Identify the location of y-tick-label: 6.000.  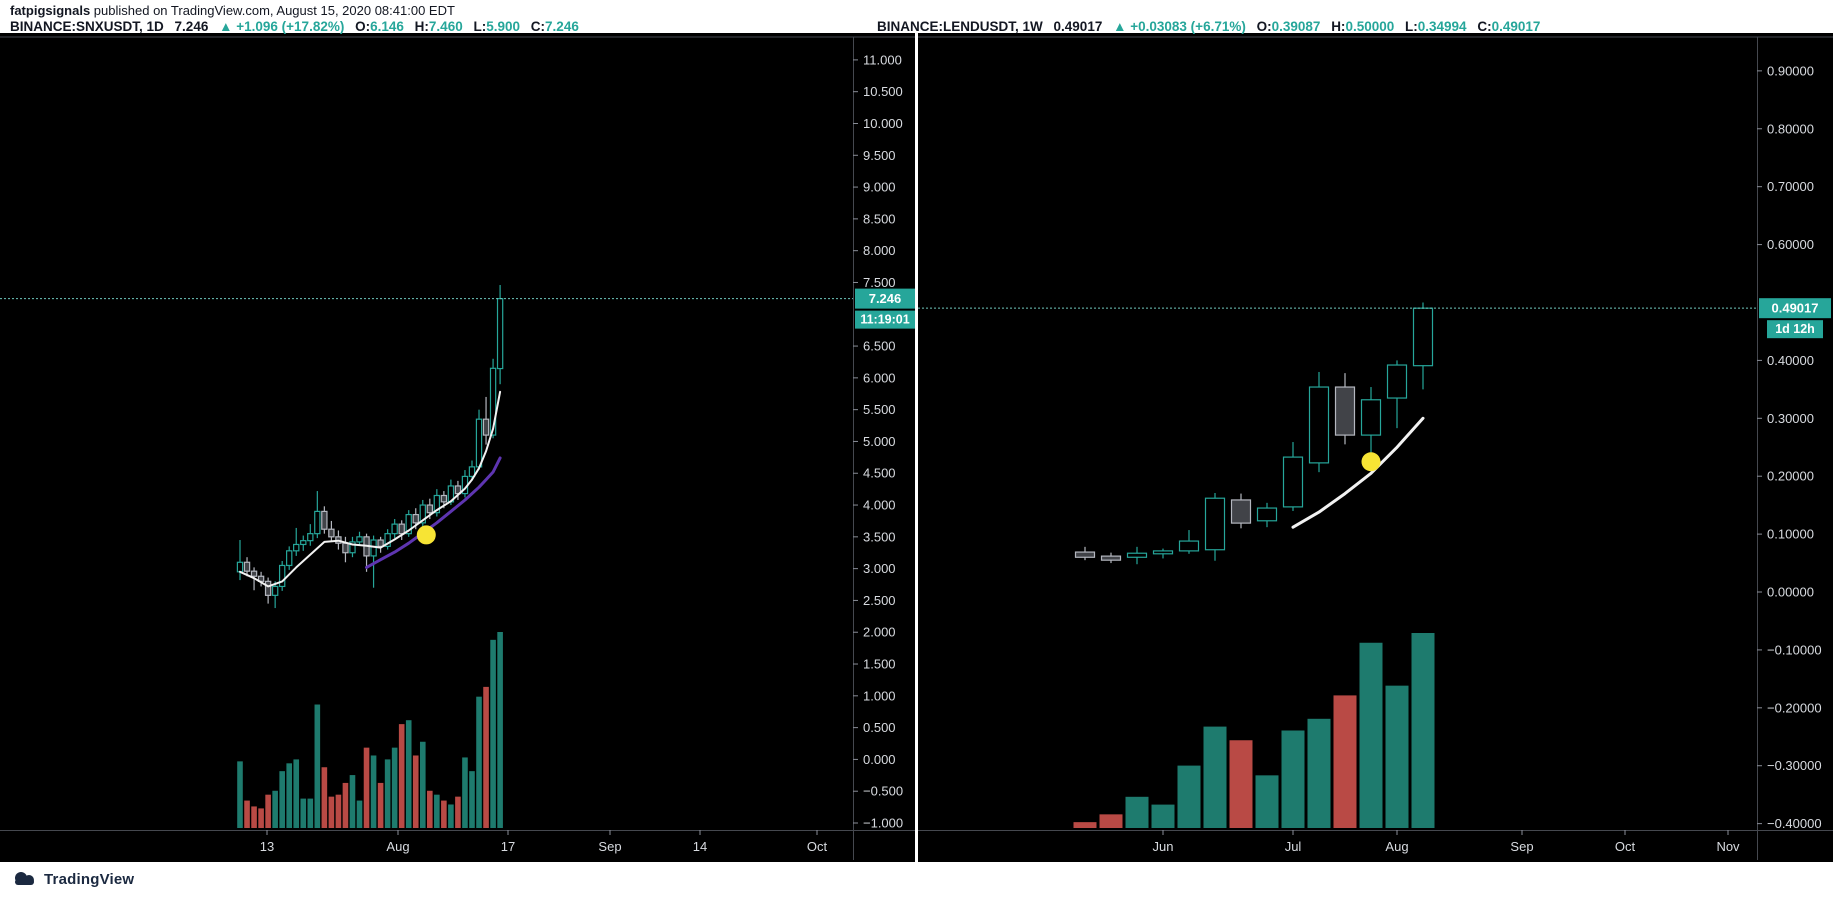
(879, 377).